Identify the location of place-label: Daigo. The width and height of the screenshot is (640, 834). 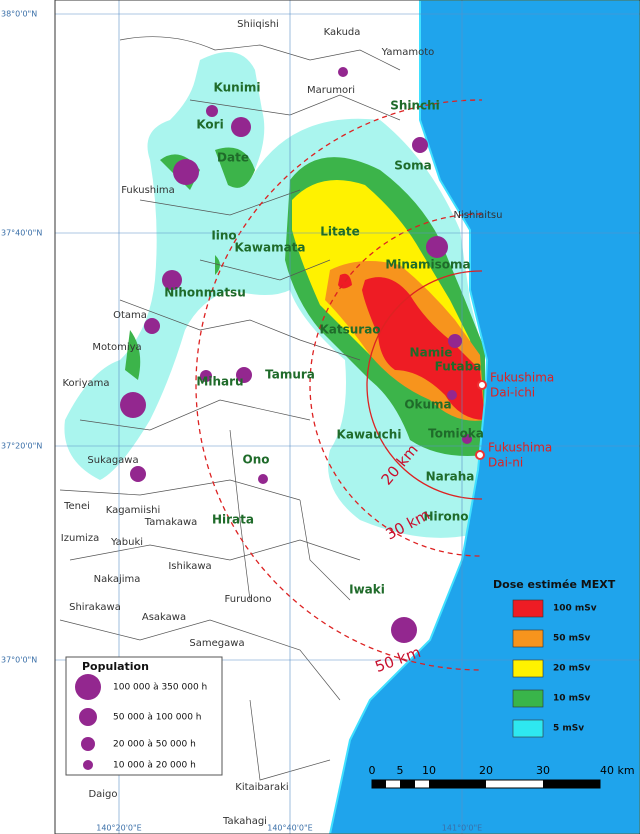
(102, 794).